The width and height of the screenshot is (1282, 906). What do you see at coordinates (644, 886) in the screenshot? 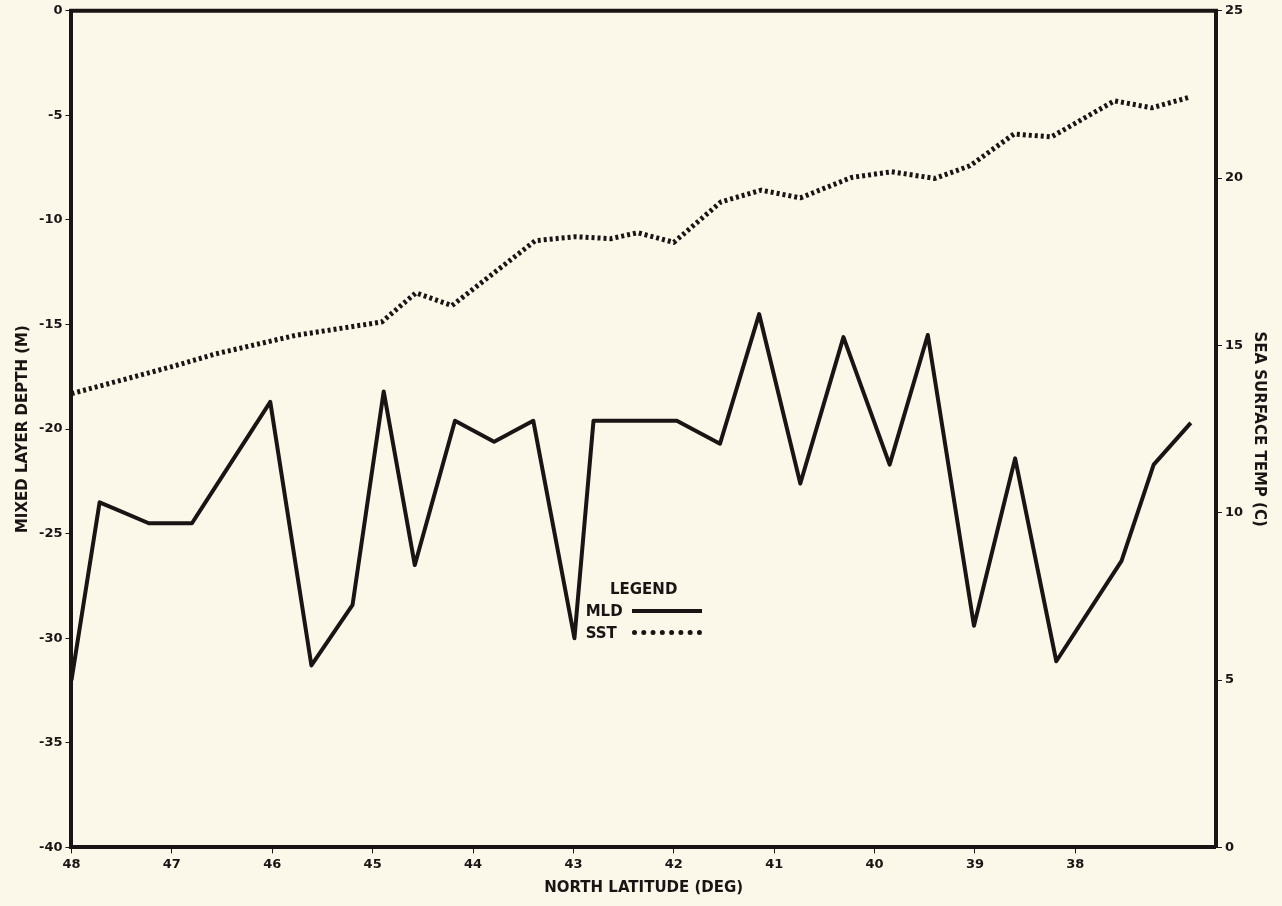
I see `x-axis-title: NORTH LATITUDE (DEG)` at bounding box center [644, 886].